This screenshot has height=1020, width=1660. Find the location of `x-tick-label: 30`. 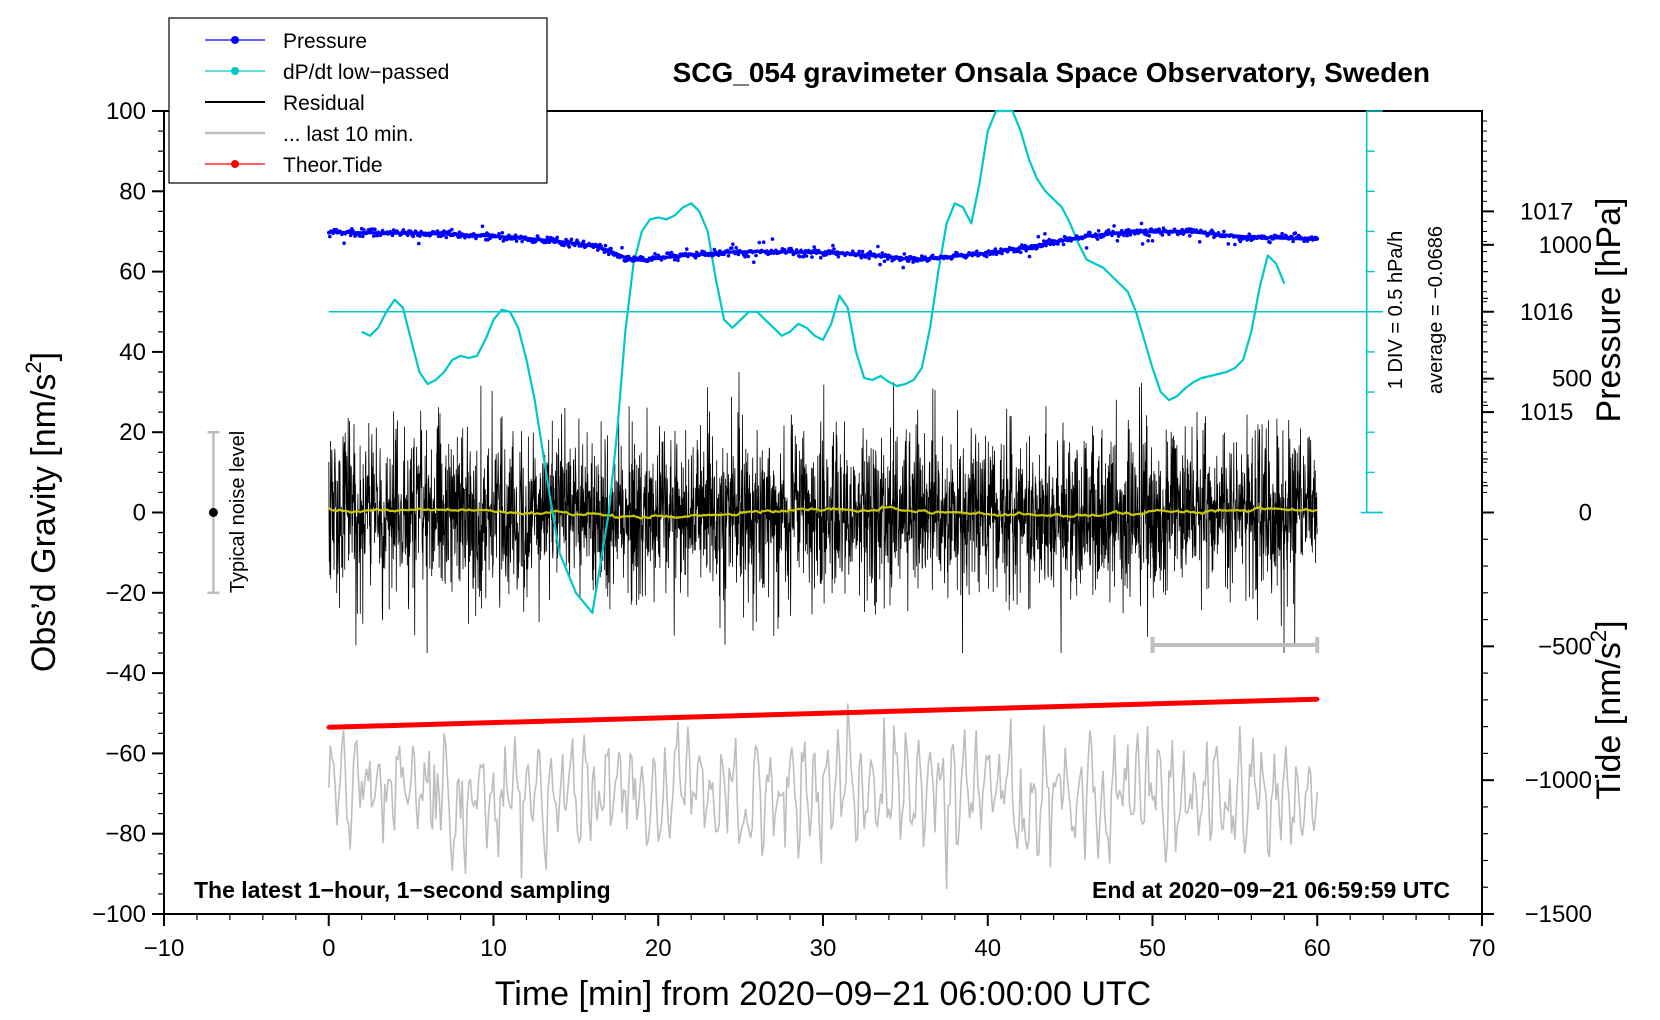

x-tick-label: 30 is located at coordinates (823, 948).